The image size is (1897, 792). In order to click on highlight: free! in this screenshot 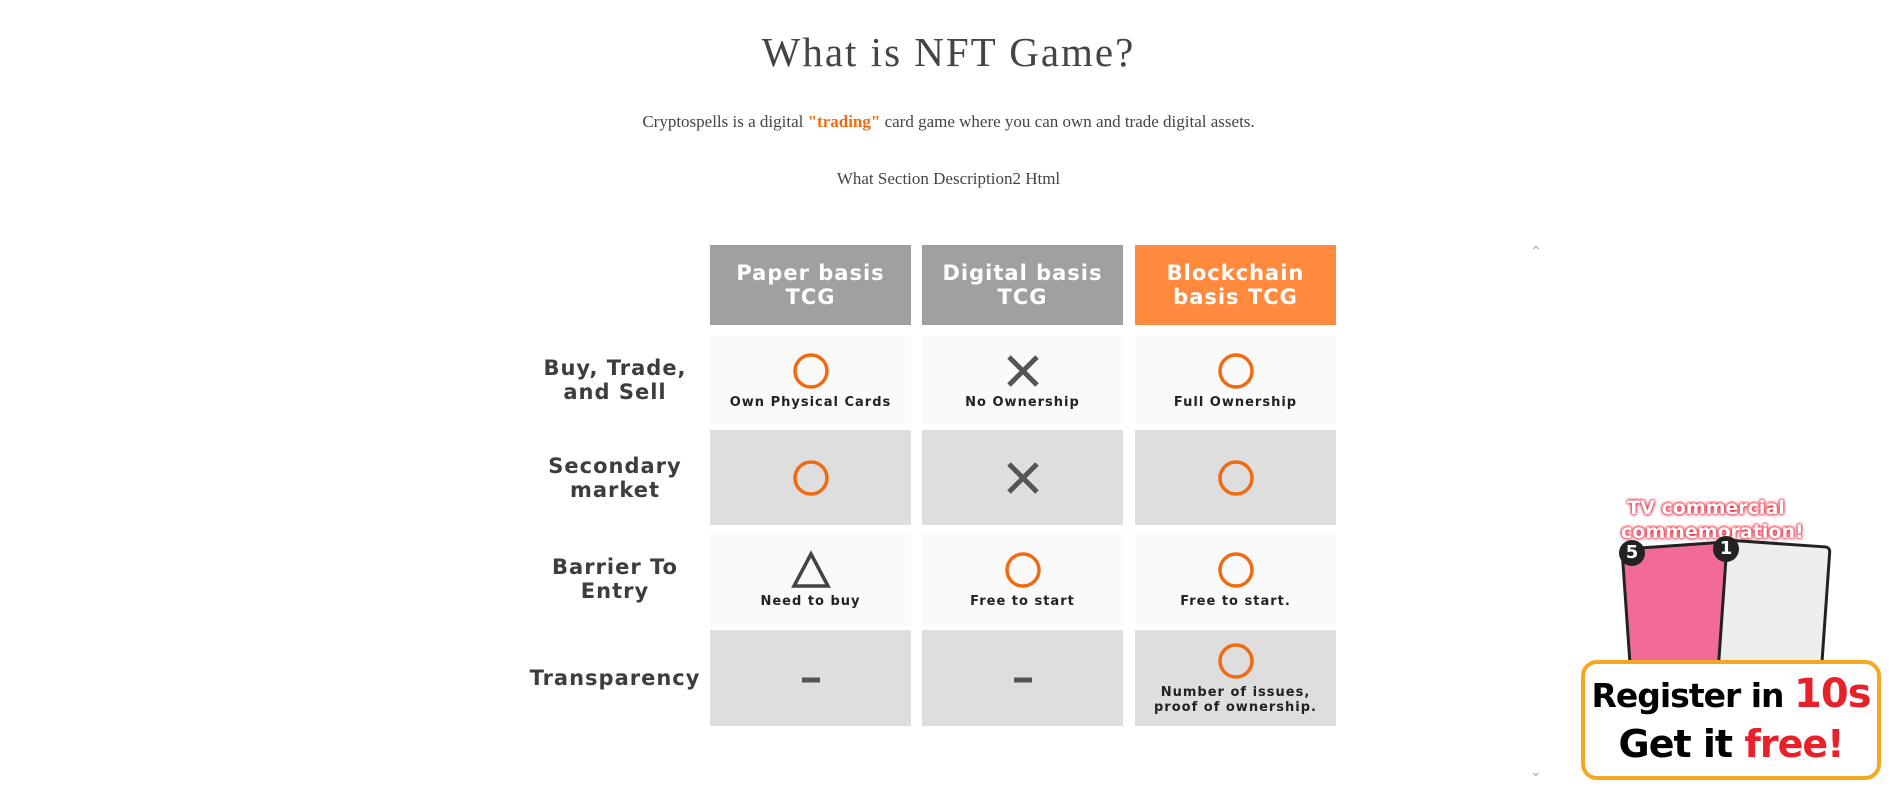, I will do `click(1794, 744)`.